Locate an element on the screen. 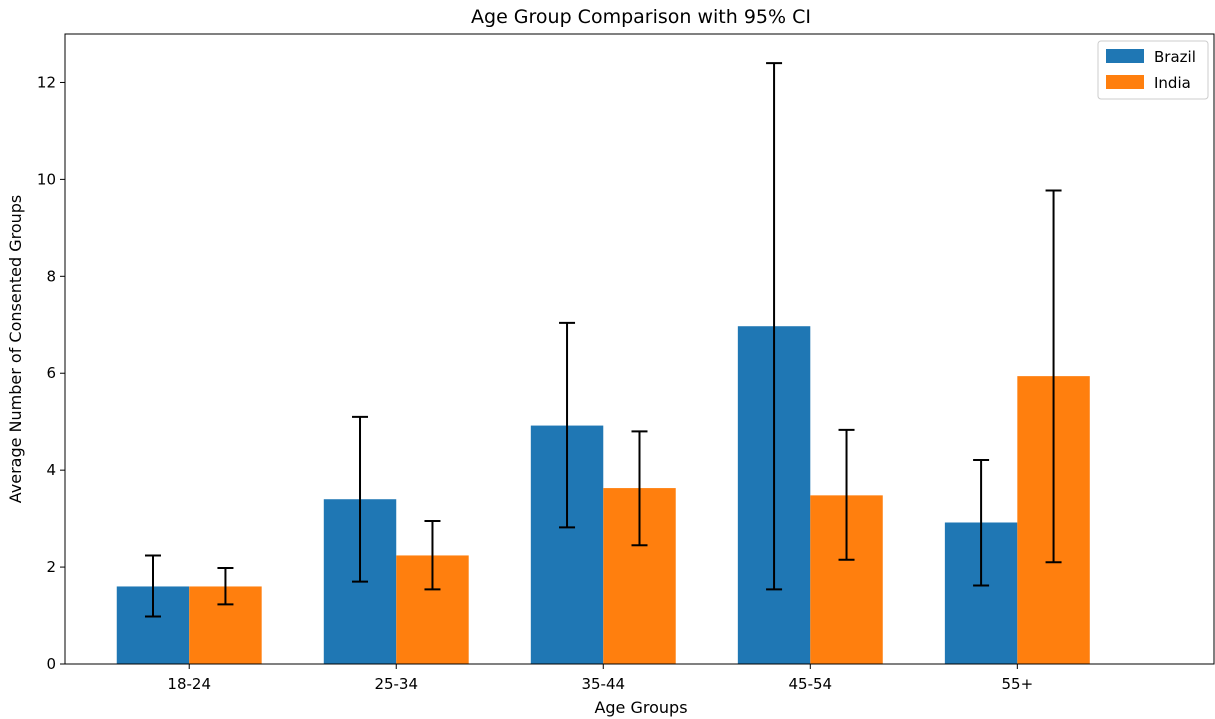  y-tick-label: 4 is located at coordinates (51, 470).